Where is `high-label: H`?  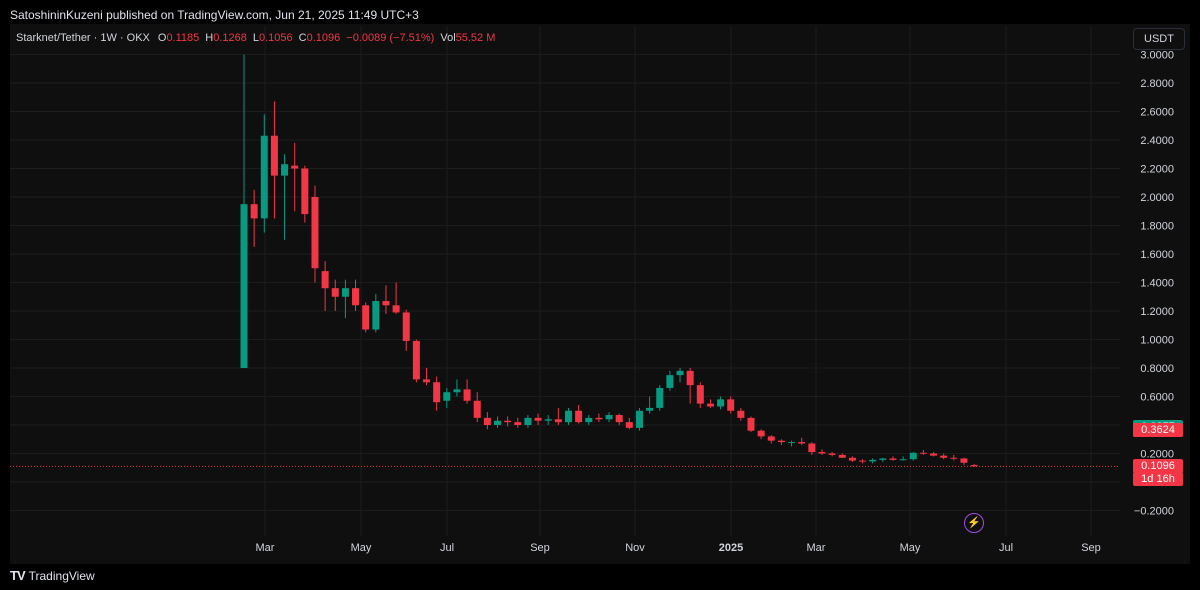 high-label: H is located at coordinates (209, 38).